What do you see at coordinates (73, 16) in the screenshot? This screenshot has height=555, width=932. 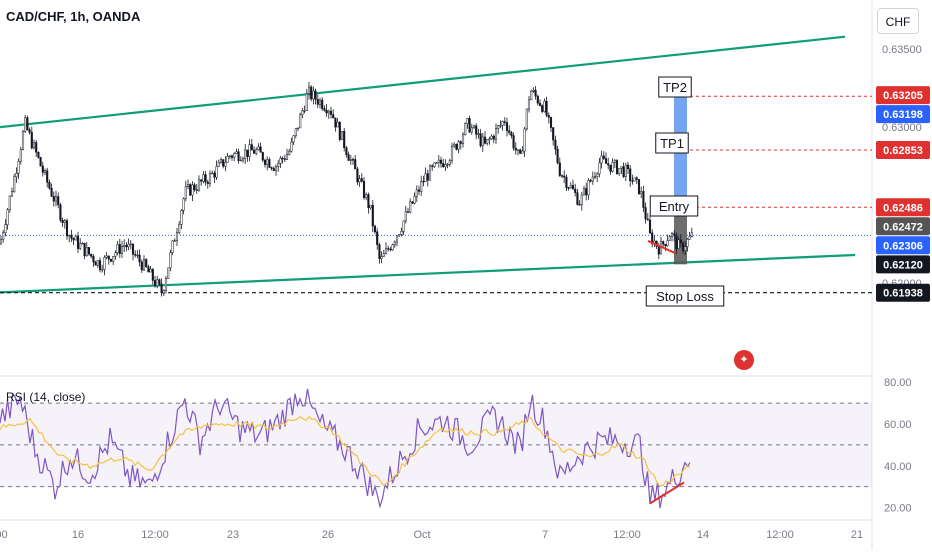 I see `symbol-title: CAD/CHF, 1h, OANDA` at bounding box center [73, 16].